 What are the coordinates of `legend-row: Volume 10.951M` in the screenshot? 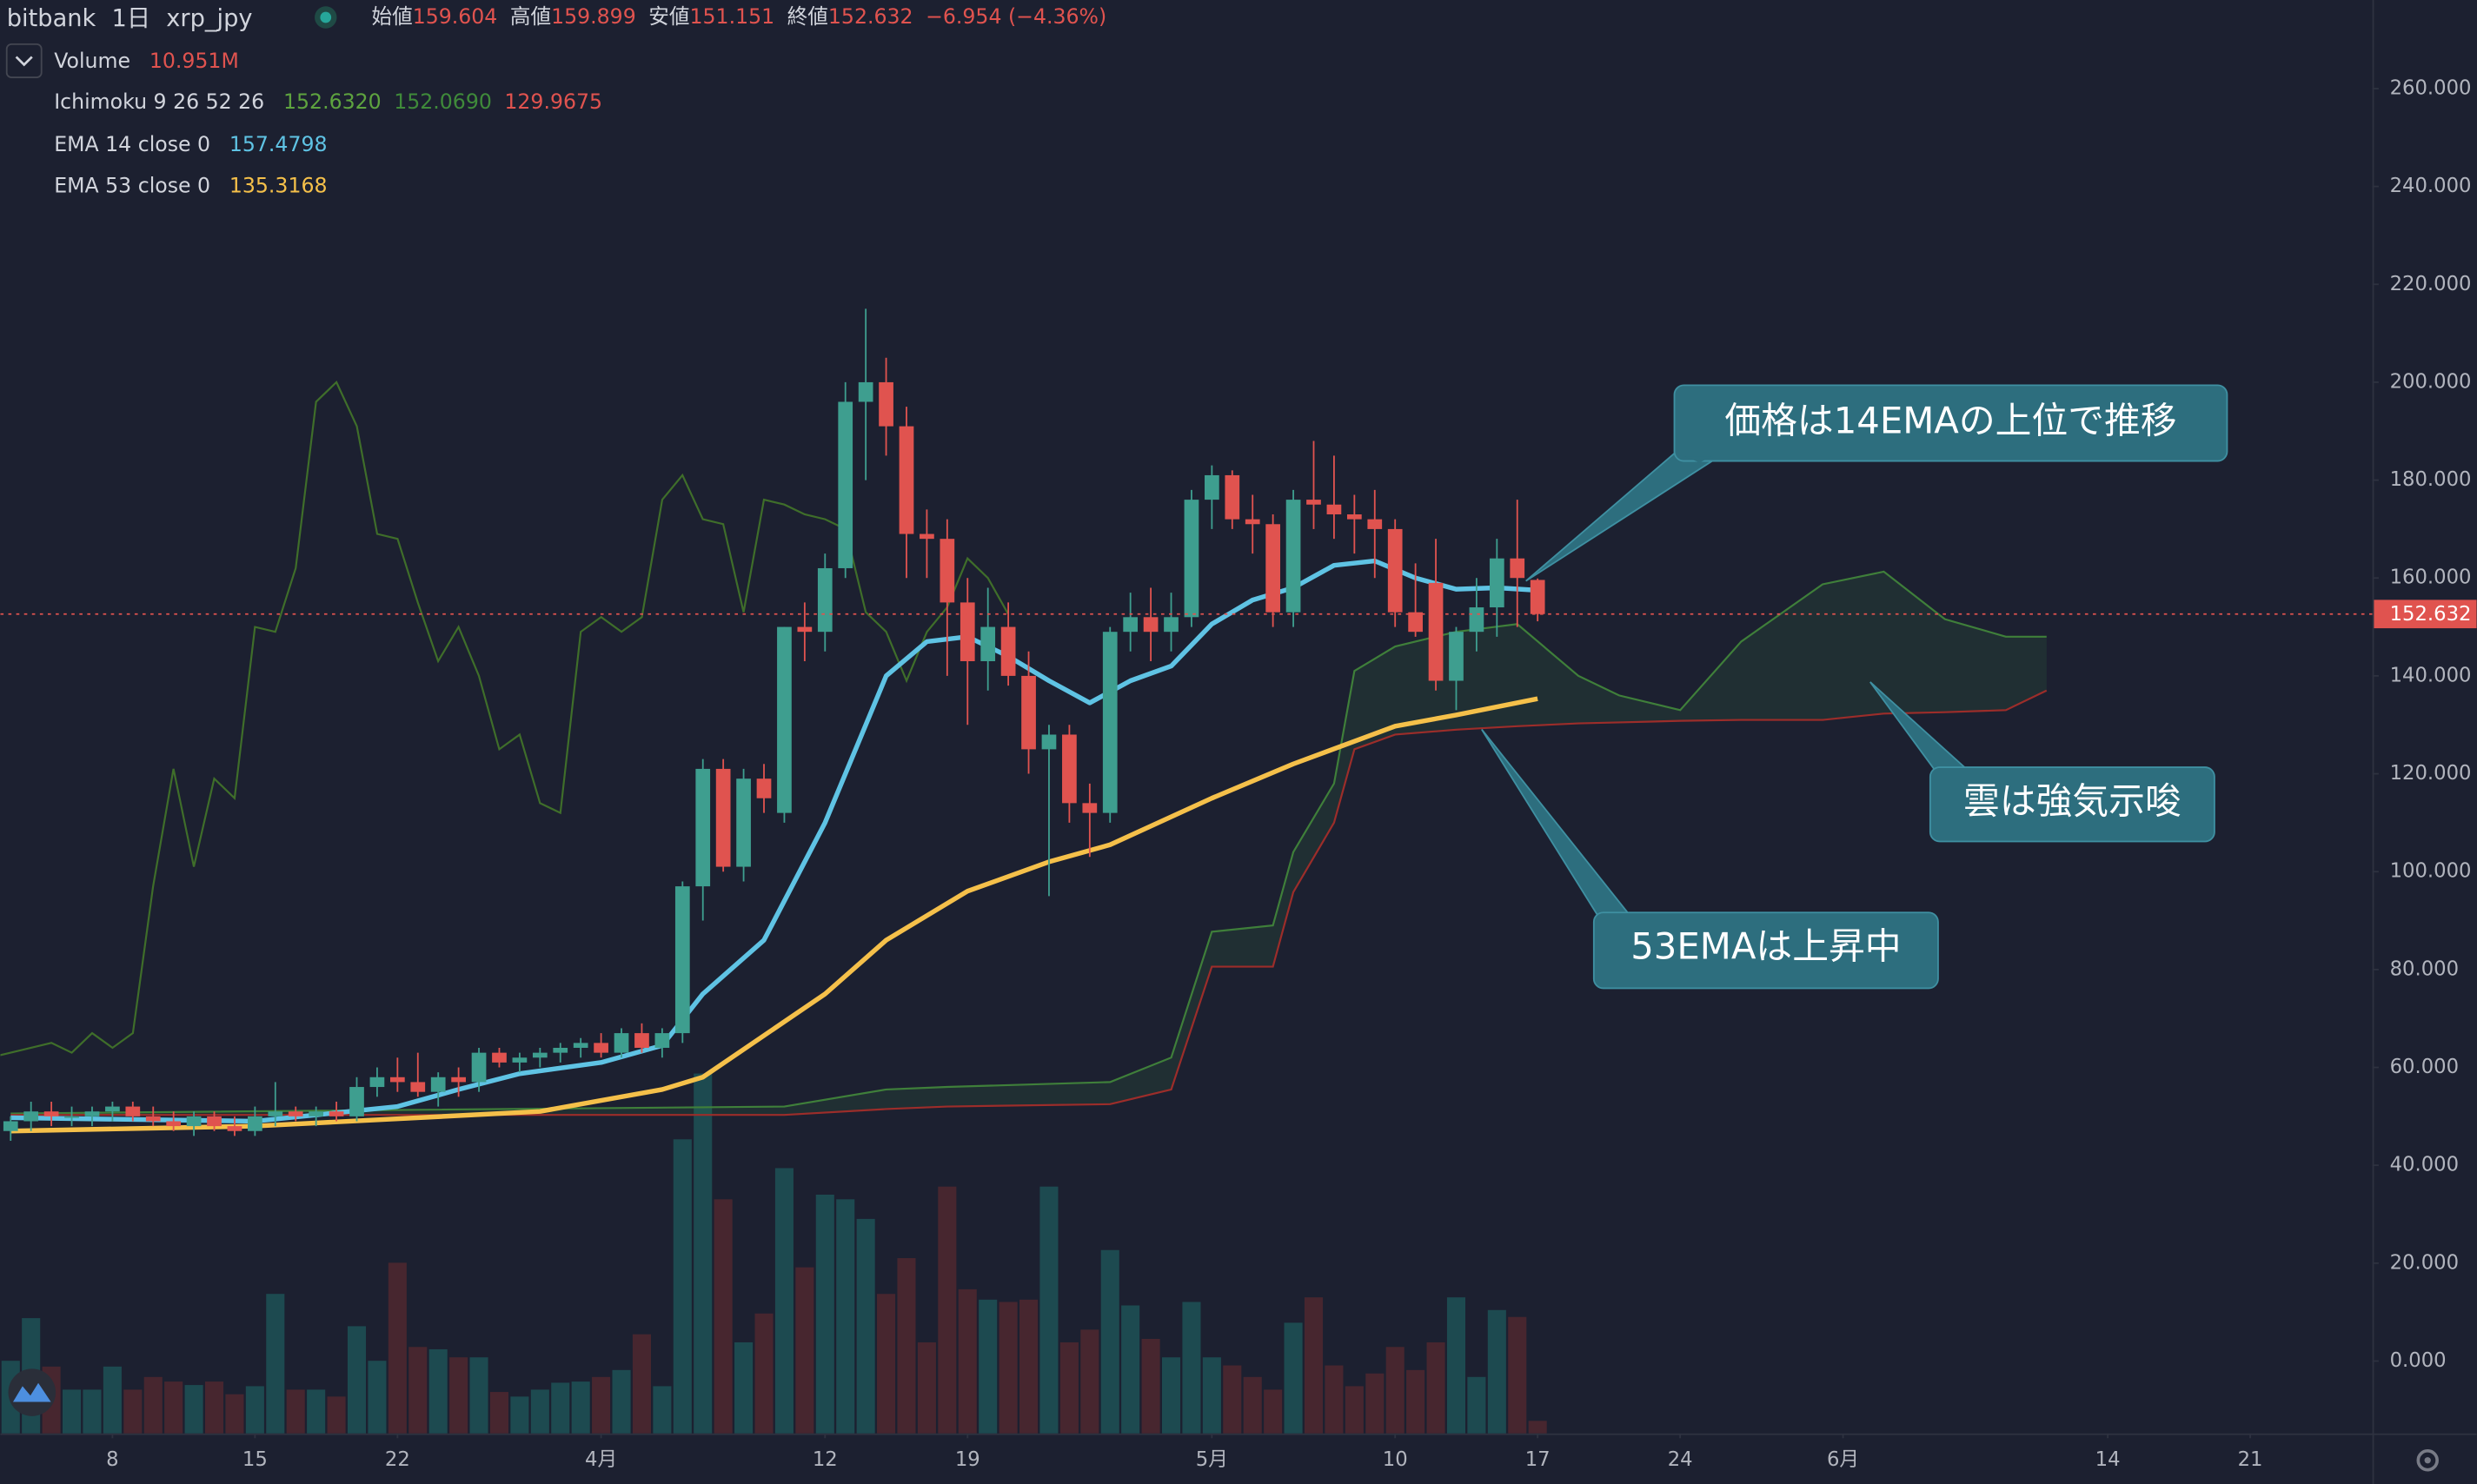 It's located at (146, 60).